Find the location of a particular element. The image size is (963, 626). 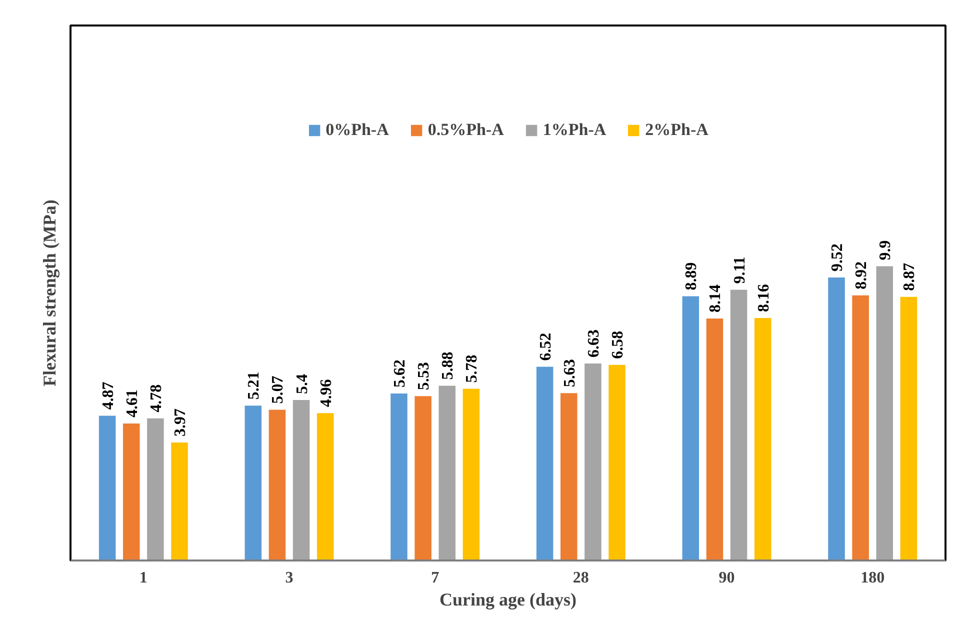

legend-label: 0.5%Ph-A is located at coordinates (466, 130).